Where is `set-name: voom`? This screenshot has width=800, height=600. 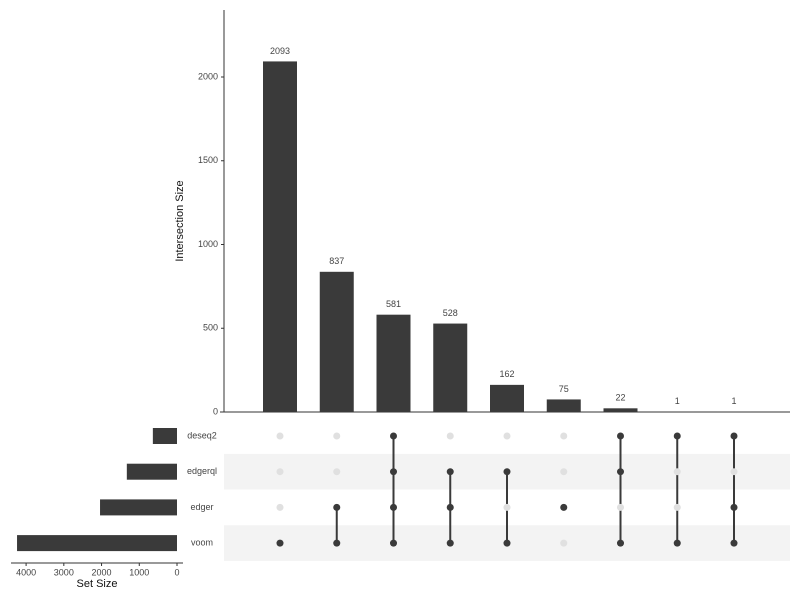
set-name: voom is located at coordinates (202, 542).